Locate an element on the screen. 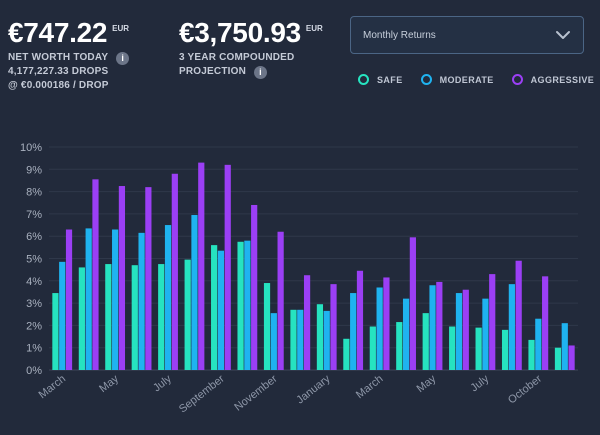  legend-item-moderate: MODERATE is located at coordinates (457, 79).